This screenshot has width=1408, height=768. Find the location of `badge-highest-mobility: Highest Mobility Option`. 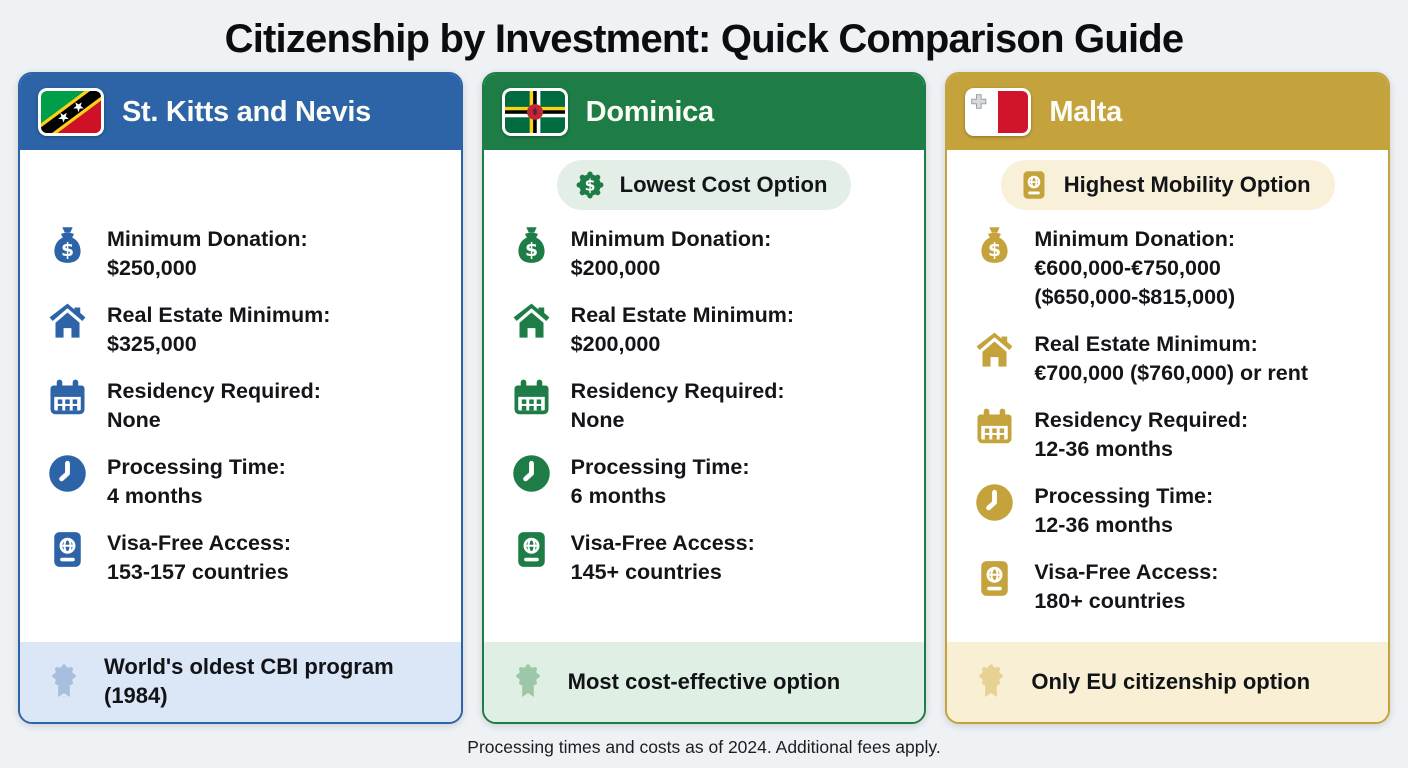

badge-highest-mobility: Highest Mobility Option is located at coordinates (1167, 185).